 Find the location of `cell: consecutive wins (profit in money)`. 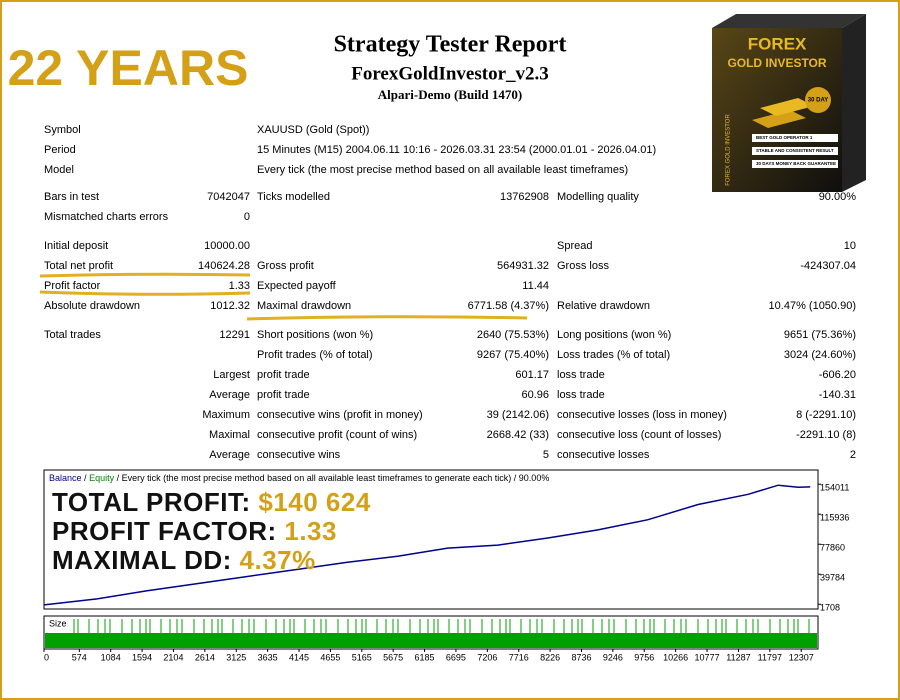

cell: consecutive wins (profit in money) is located at coordinates (340, 415).